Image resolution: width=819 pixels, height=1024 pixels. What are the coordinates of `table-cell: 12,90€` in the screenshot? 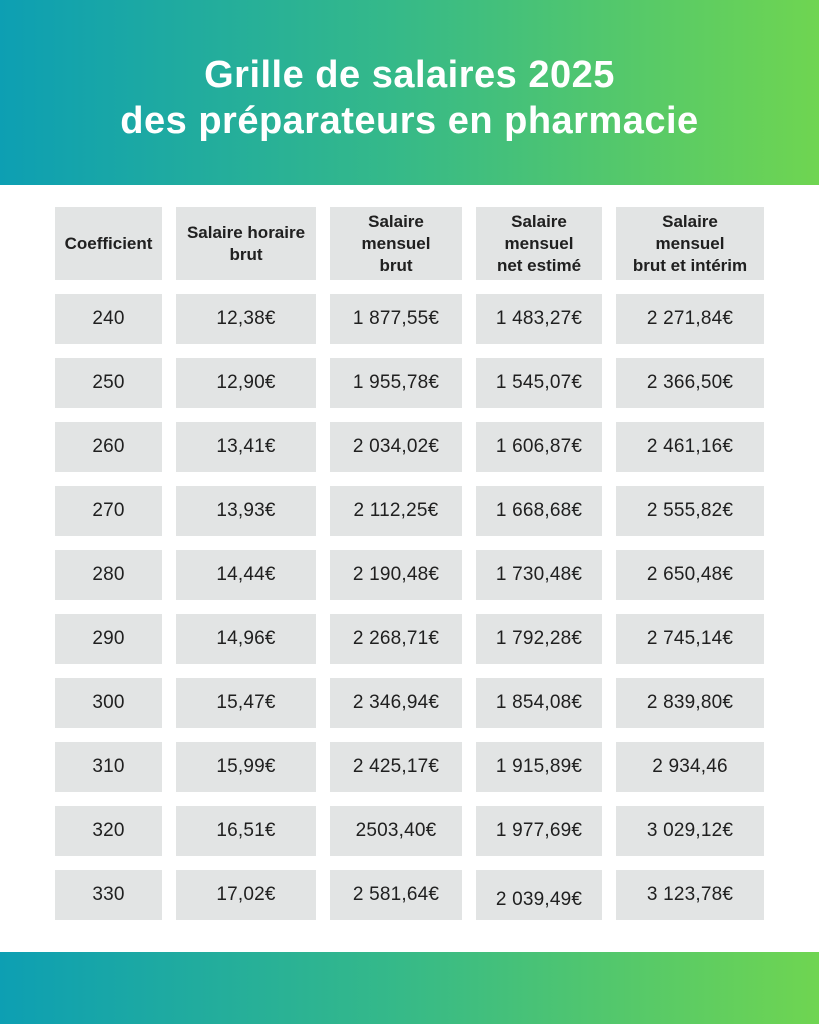 It's located at (246, 383).